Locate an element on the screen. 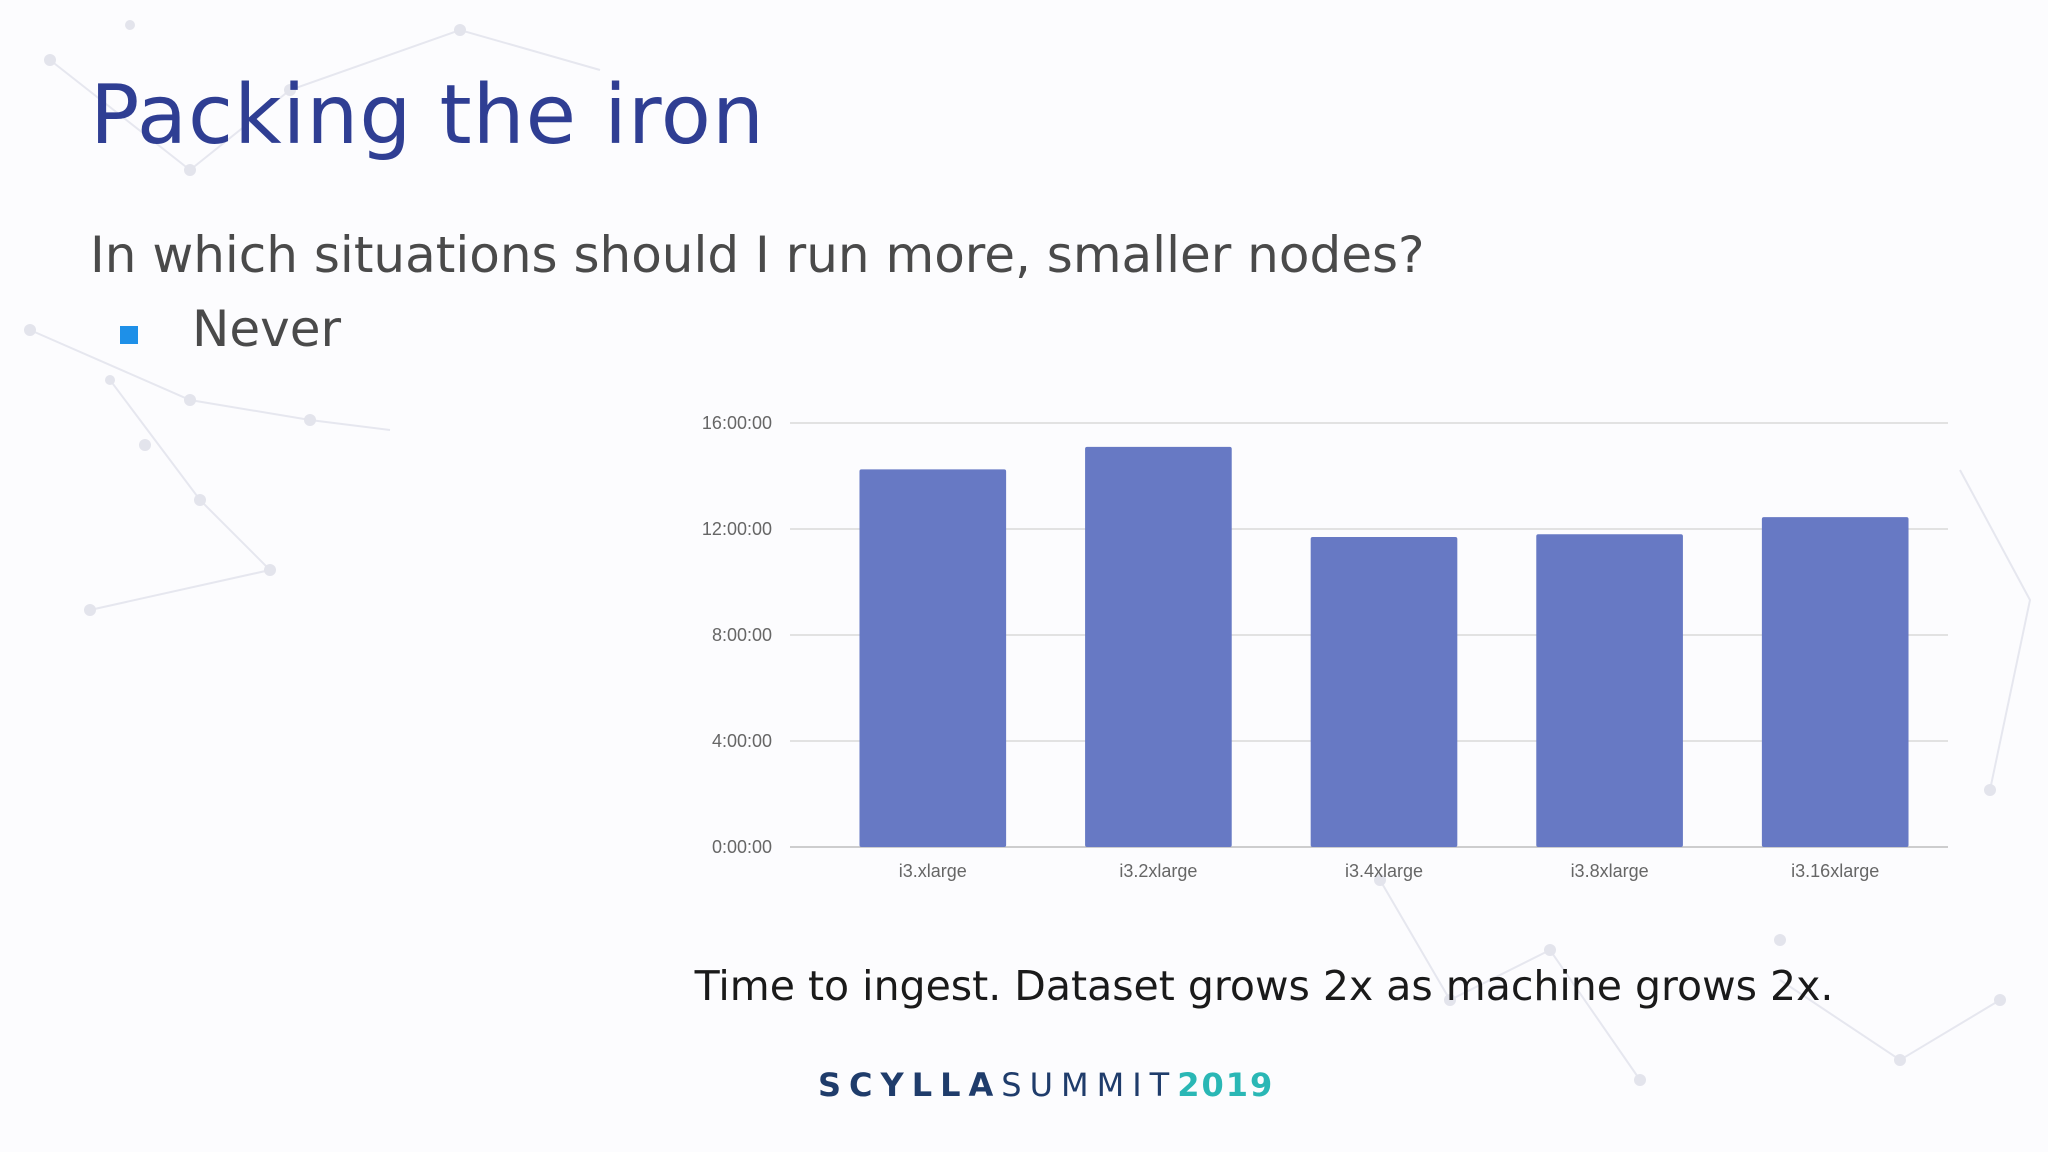  x-tick-label: i3.2xlarge is located at coordinates (1158, 871).